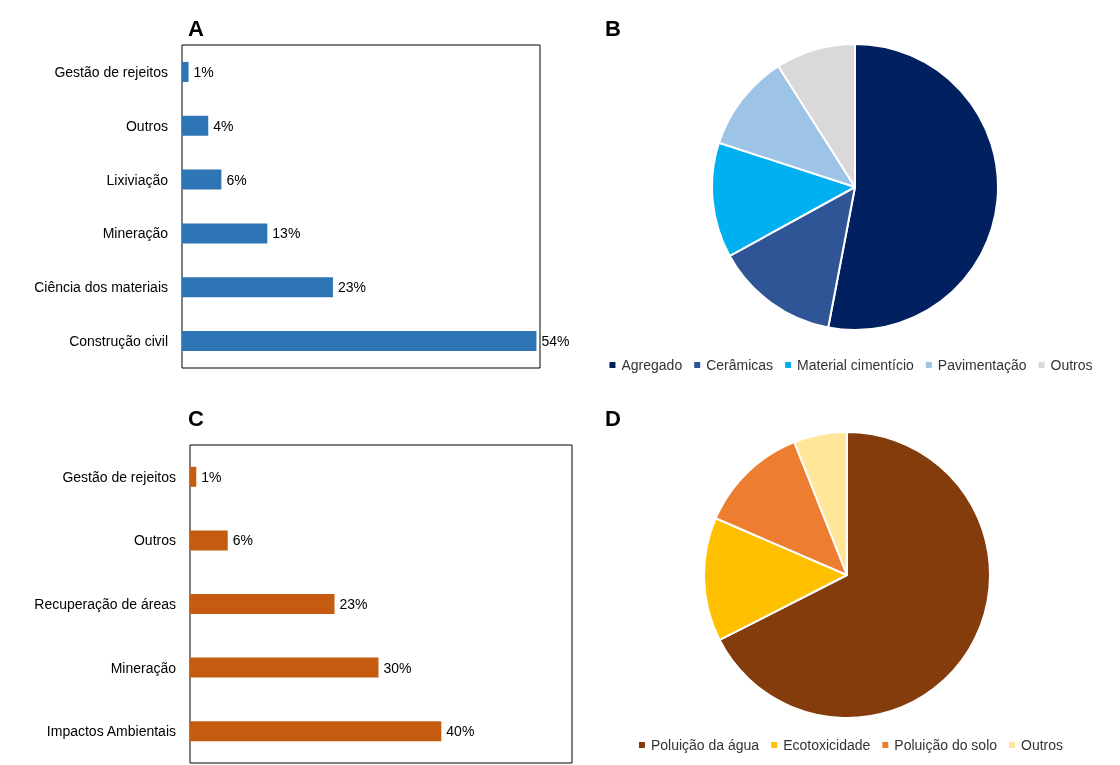 This screenshot has width=1120, height=765. I want to click on data-label: 13%, so click(286, 233).